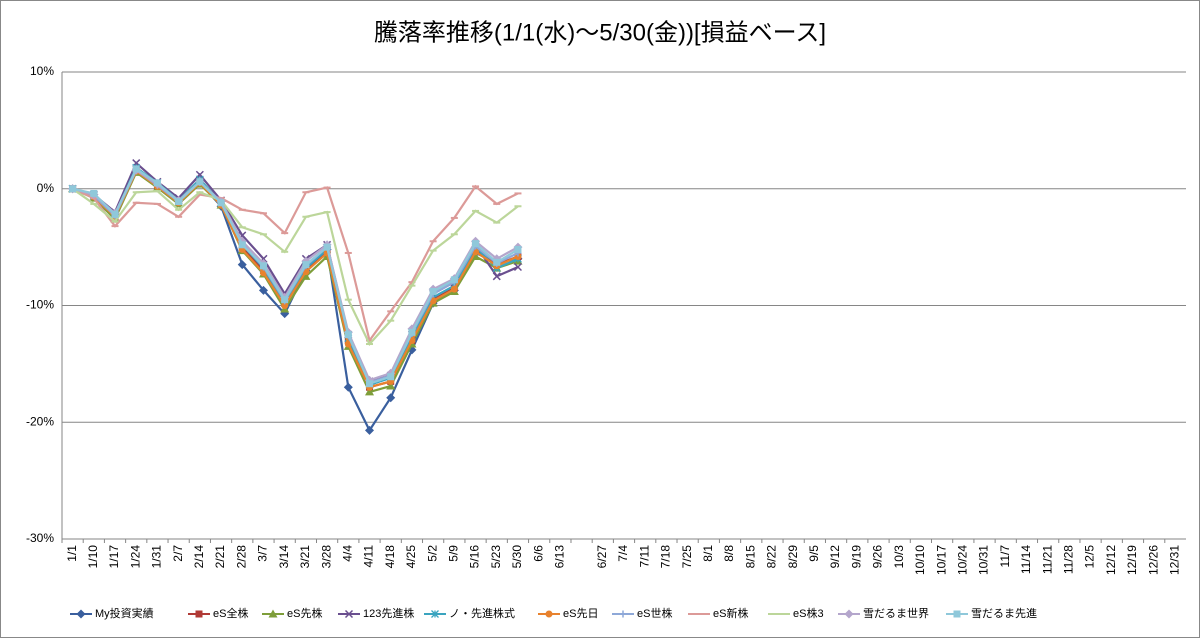  I want to click on x-tick-label: 5/30, so click(517, 557).